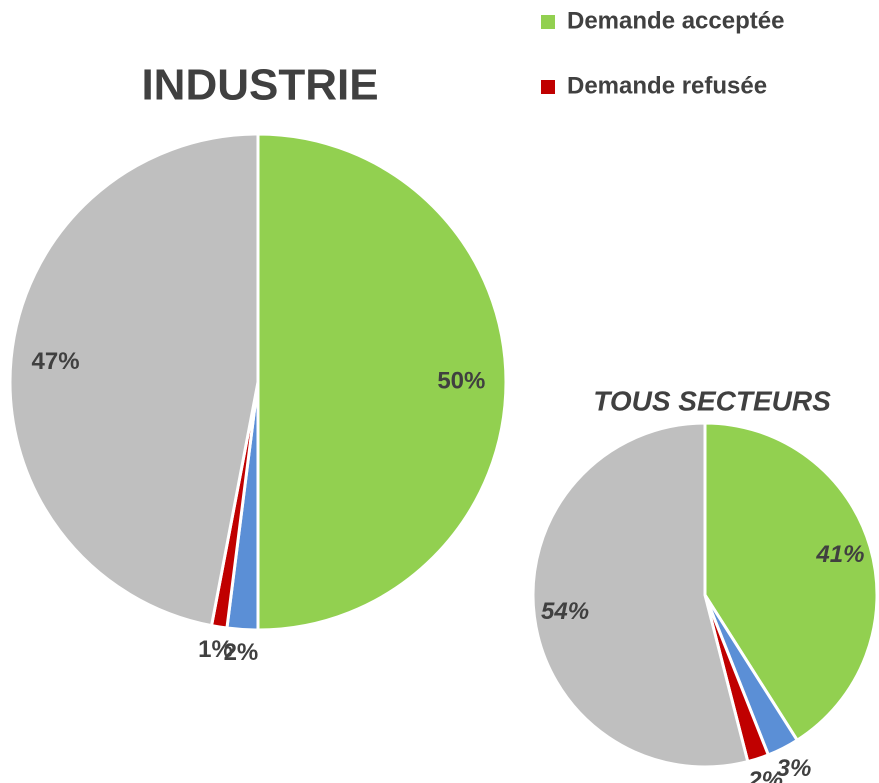 The height and width of the screenshot is (783, 879). Describe the element at coordinates (667, 85) in the screenshot. I see `legend-label: Demande refusée` at that location.